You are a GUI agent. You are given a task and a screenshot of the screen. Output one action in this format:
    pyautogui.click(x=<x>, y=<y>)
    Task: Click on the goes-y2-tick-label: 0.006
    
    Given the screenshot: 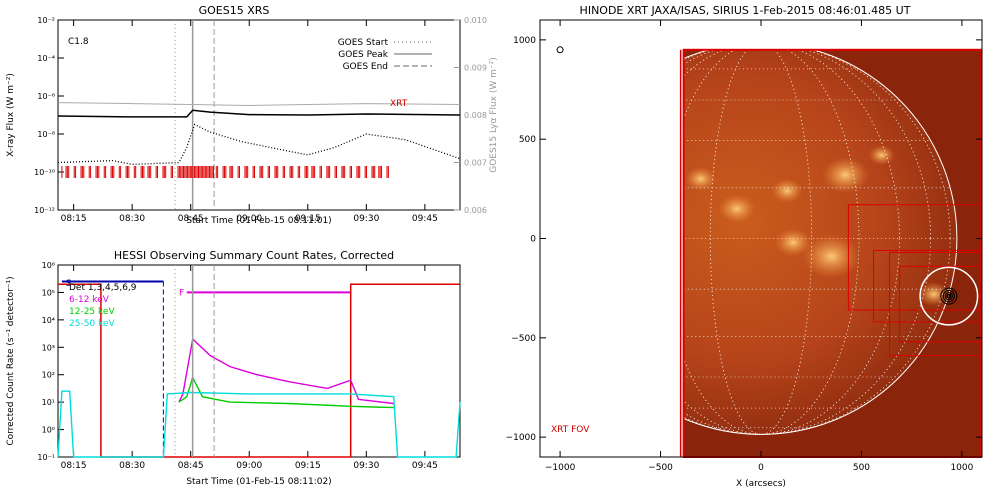 What is the action you would take?
    pyautogui.click(x=475, y=210)
    